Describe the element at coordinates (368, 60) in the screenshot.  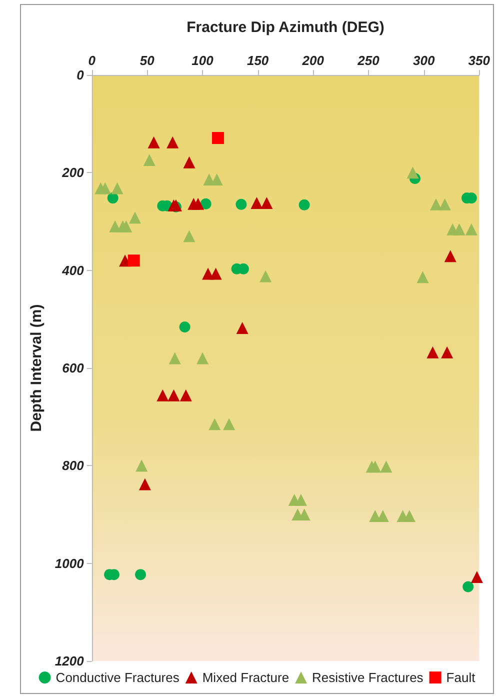
I see `x-tick-label: 250` at that location.